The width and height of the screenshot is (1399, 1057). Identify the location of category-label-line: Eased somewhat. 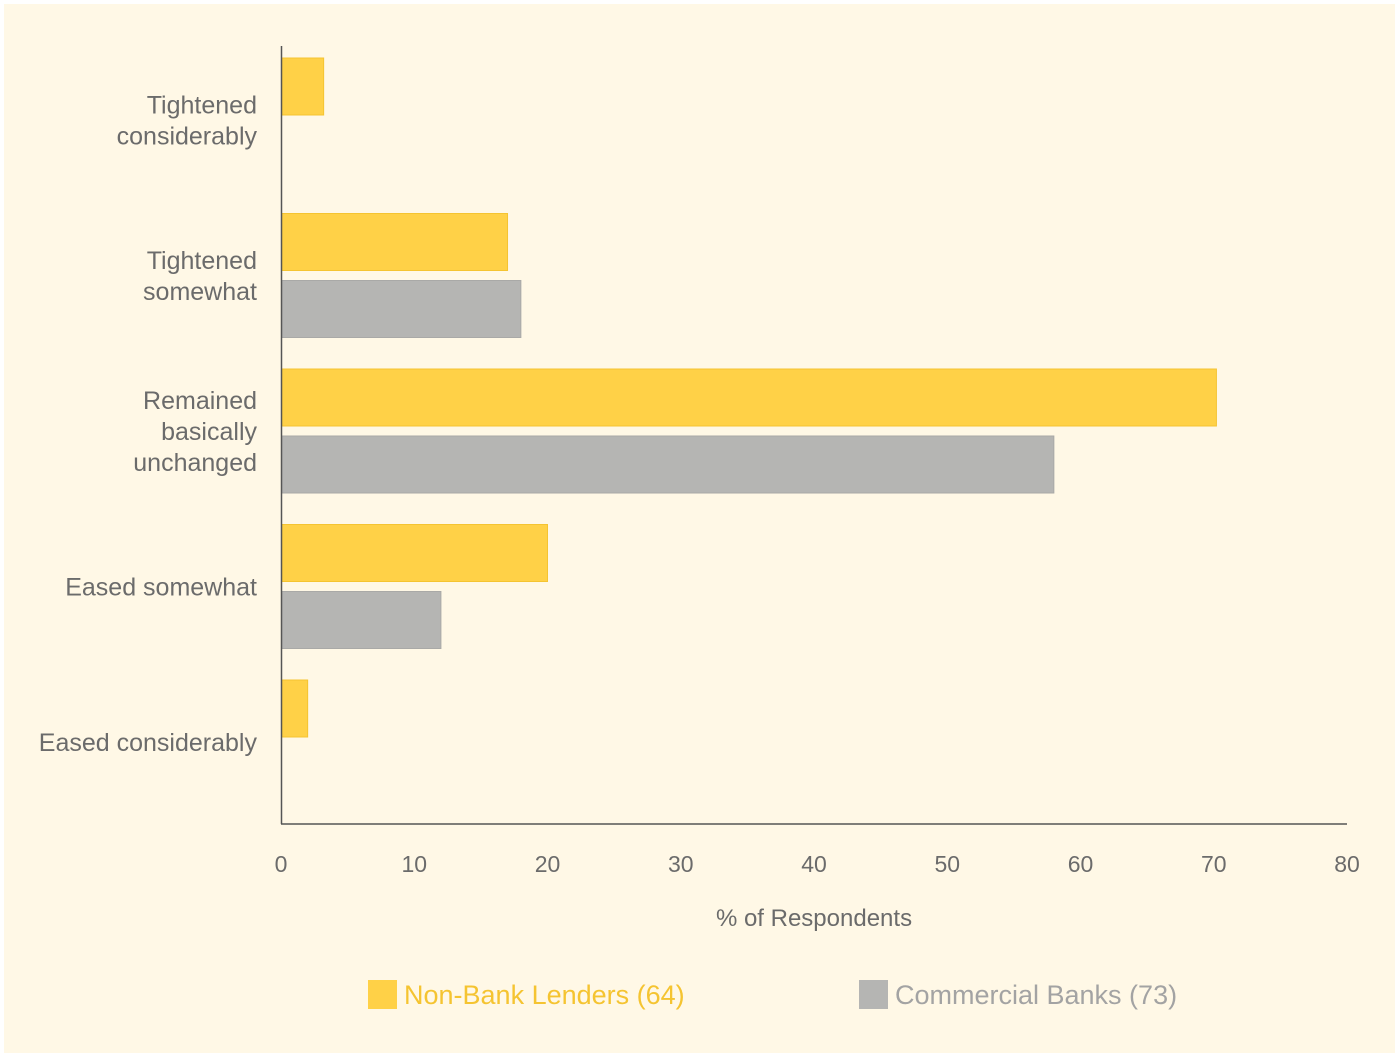
(161, 588).